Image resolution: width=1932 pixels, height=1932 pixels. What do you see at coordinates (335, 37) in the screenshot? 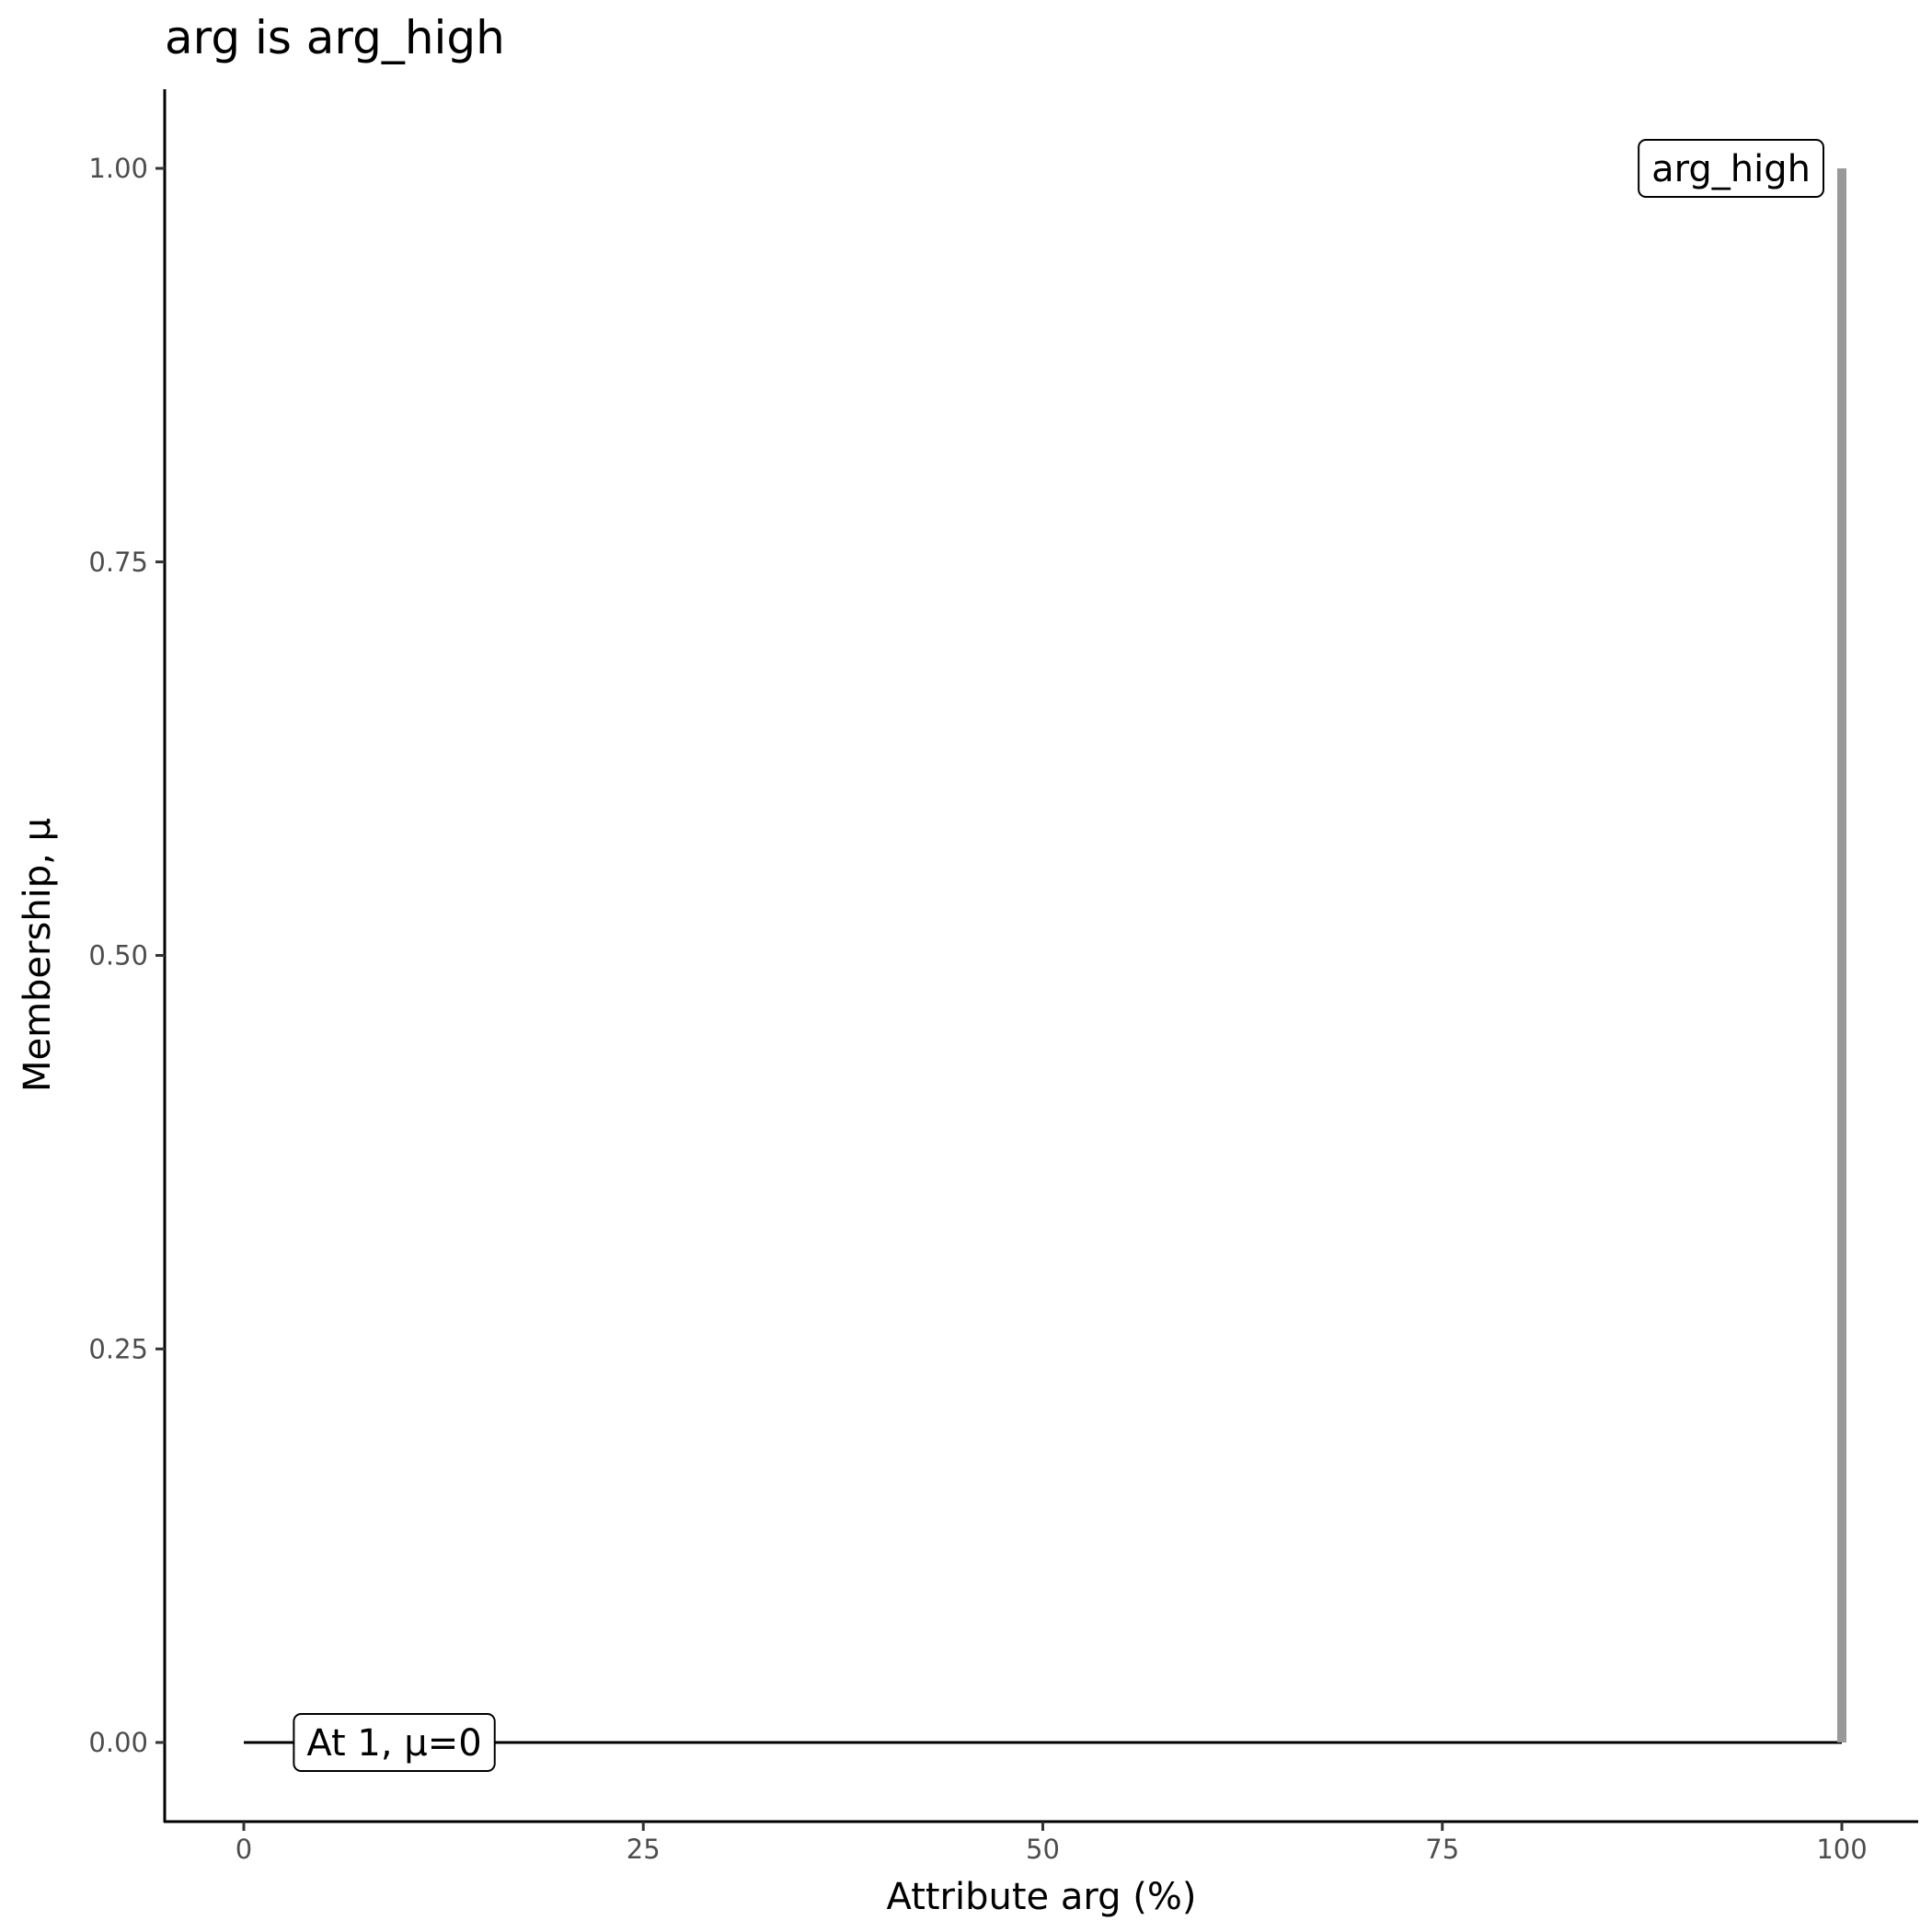
I see `chart-title: arg is arg_high` at bounding box center [335, 37].